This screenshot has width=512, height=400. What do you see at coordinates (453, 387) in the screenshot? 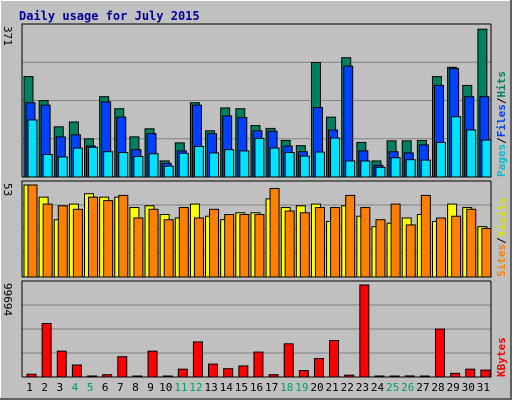
I see `x-tick-label: 29` at bounding box center [453, 387].